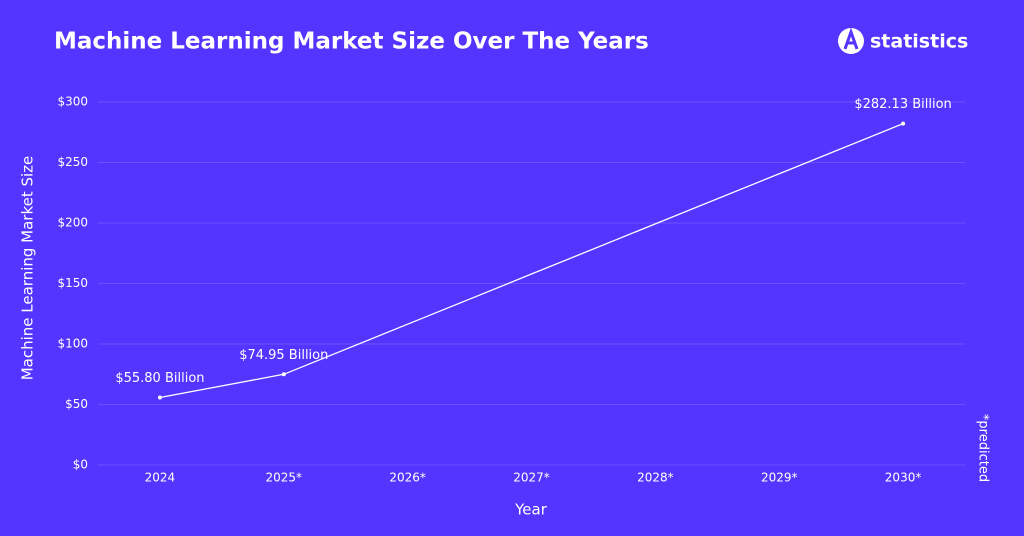  Describe the element at coordinates (80, 465) in the screenshot. I see `y-tick-label: $0` at that location.